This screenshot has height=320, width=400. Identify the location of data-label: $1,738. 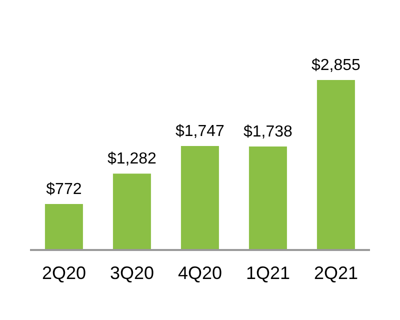
(268, 132).